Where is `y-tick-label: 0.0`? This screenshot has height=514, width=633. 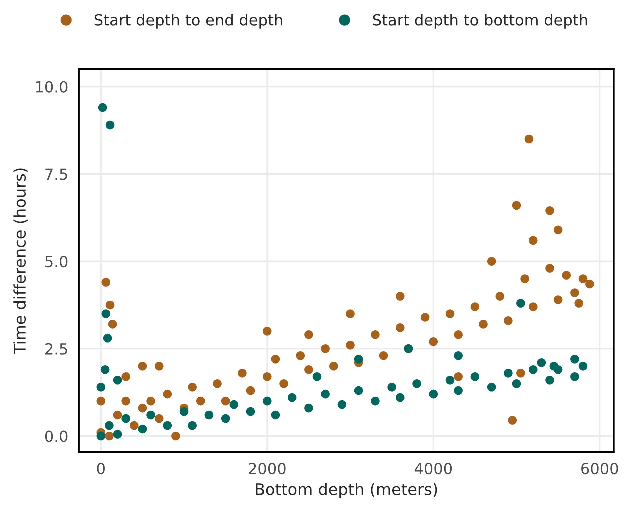
y-tick-label: 0.0 is located at coordinates (56, 436).